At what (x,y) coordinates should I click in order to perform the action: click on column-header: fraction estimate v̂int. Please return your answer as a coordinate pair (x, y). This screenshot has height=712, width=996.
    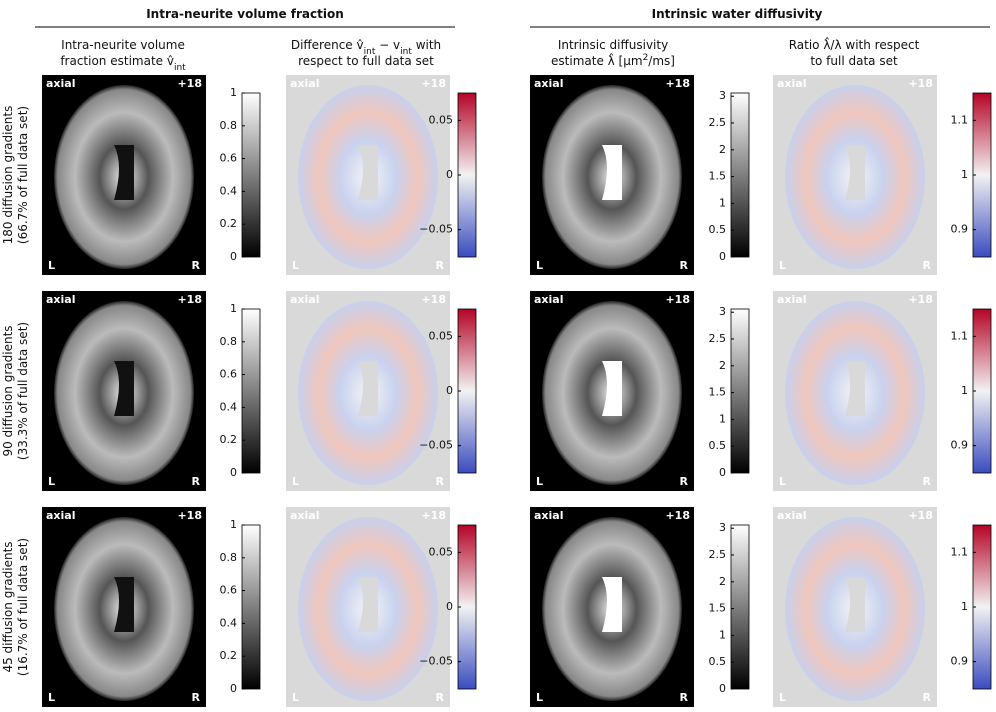
    Looking at the image, I should click on (123, 63).